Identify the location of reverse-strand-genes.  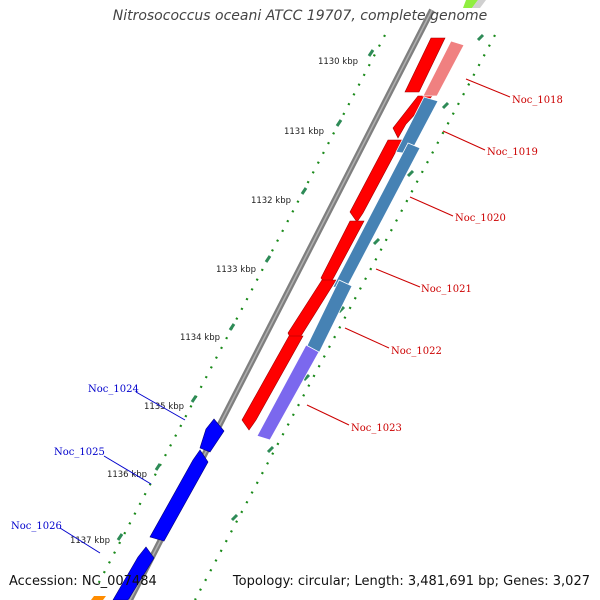
(168, 509).